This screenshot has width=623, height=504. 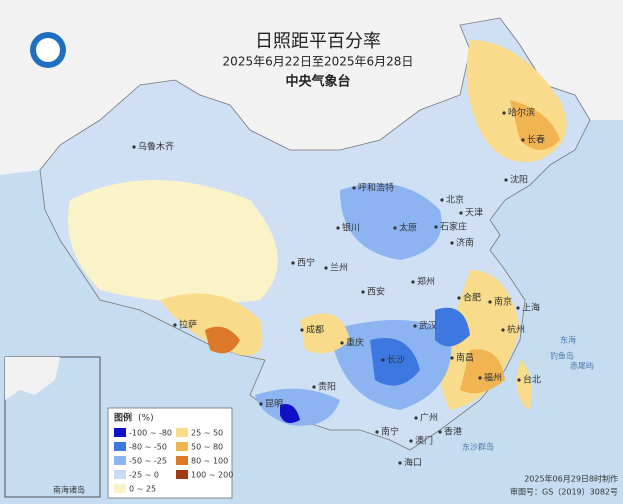 What do you see at coordinates (209, 461) in the screenshot?
I see `legend-label: 80 ~ 100` at bounding box center [209, 461].